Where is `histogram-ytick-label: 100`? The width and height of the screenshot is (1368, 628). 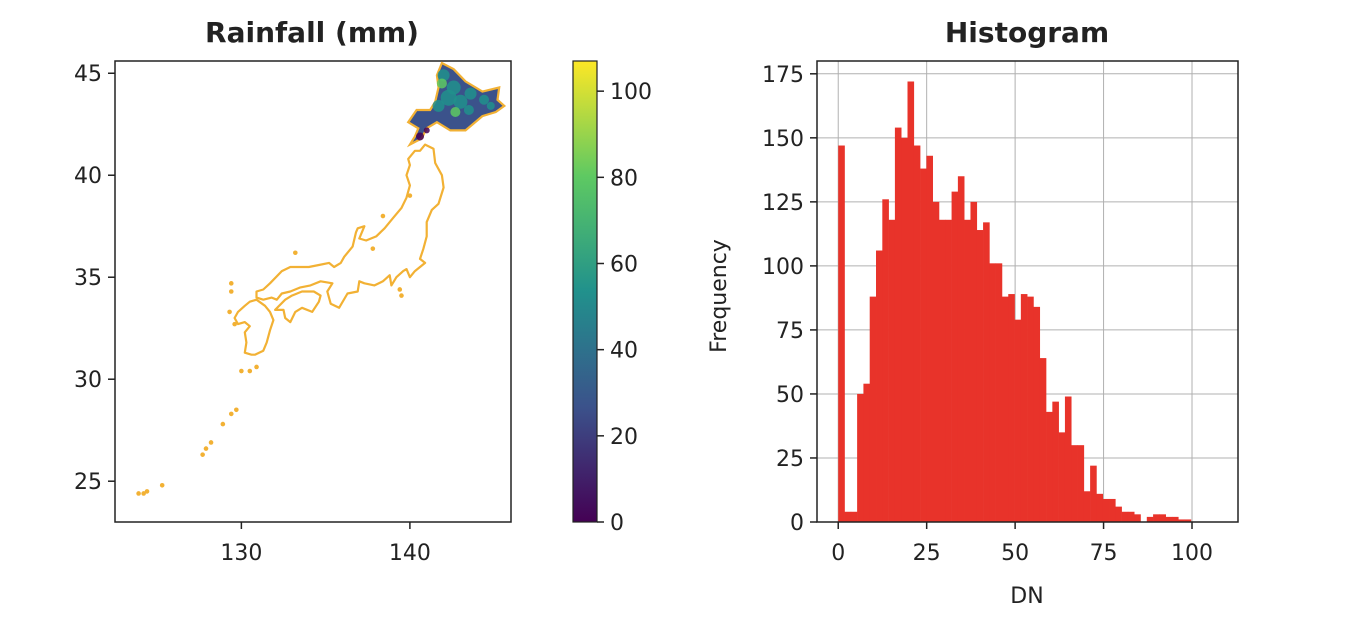
histogram-ytick-label: 100 is located at coordinates (783, 267).